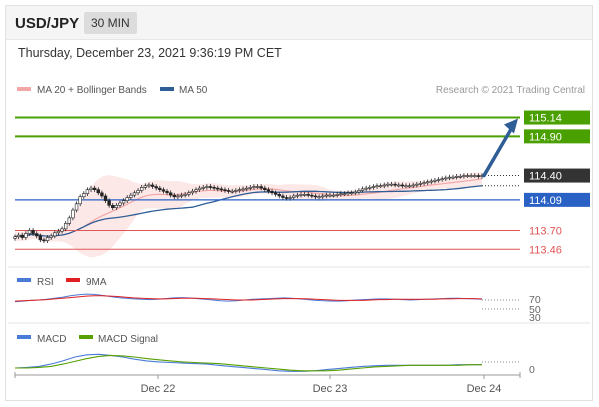 Image resolution: width=599 pixels, height=407 pixels. What do you see at coordinates (86, 337) in the screenshot?
I see `macd-signal-legend-swatch` at bounding box center [86, 337].